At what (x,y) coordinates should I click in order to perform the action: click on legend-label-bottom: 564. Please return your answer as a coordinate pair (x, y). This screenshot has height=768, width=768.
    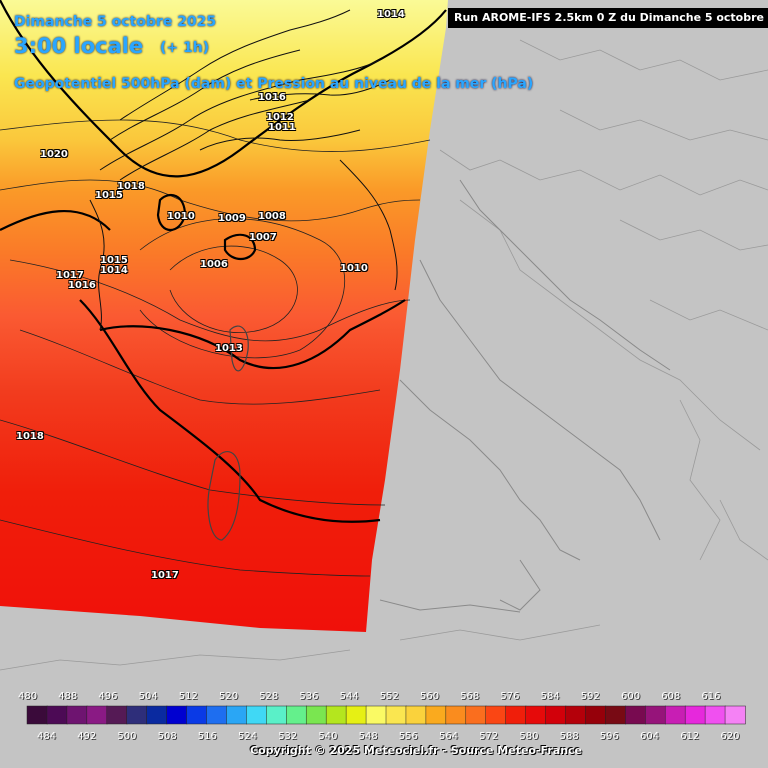
    Looking at the image, I should click on (449, 736).